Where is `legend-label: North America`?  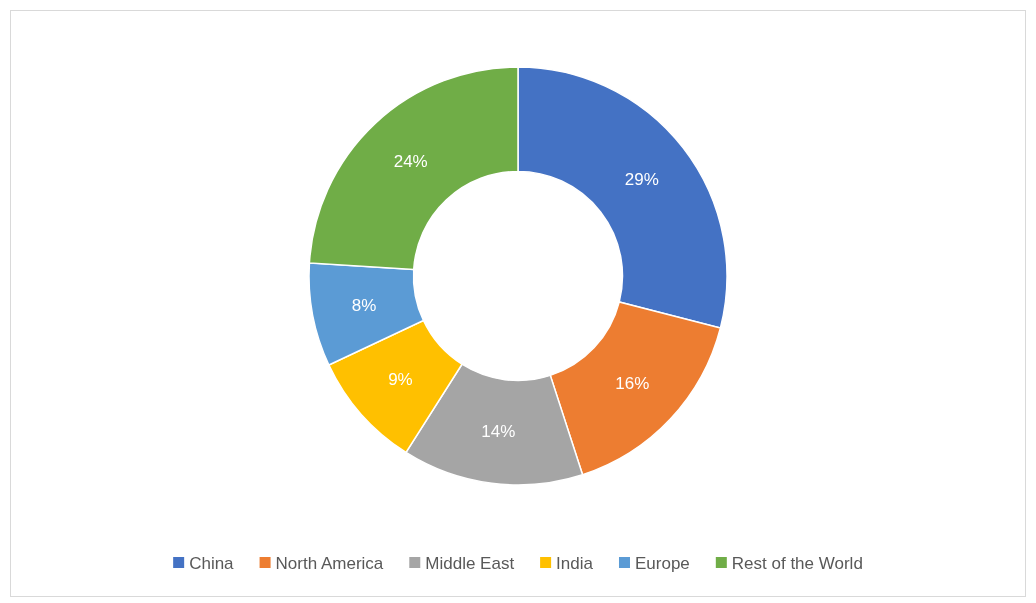
legend-label: North America is located at coordinates (329, 563).